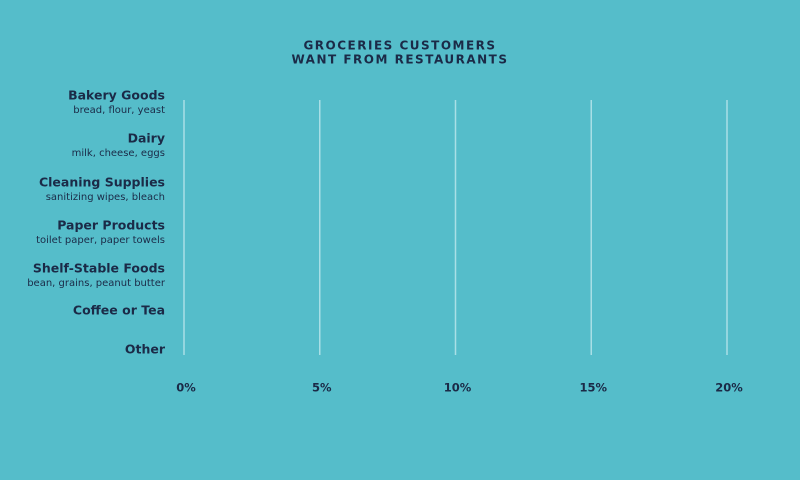 The image size is (800, 480). What do you see at coordinates (729, 388) in the screenshot?
I see `x-tick-label: 20%` at bounding box center [729, 388].